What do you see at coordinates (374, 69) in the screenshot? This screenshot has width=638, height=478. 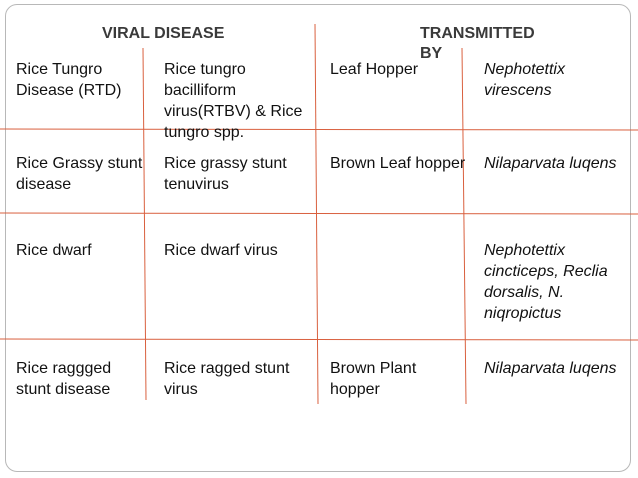 I see `table-cell: Leaf Hopper` at bounding box center [374, 69].